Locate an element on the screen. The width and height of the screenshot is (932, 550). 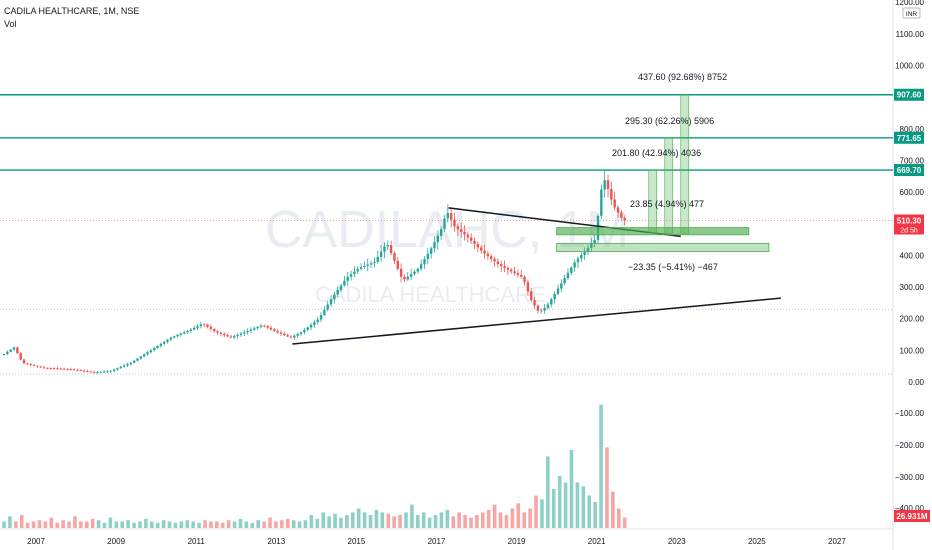
current-price-countdown: 2d 5h is located at coordinates (909, 230).